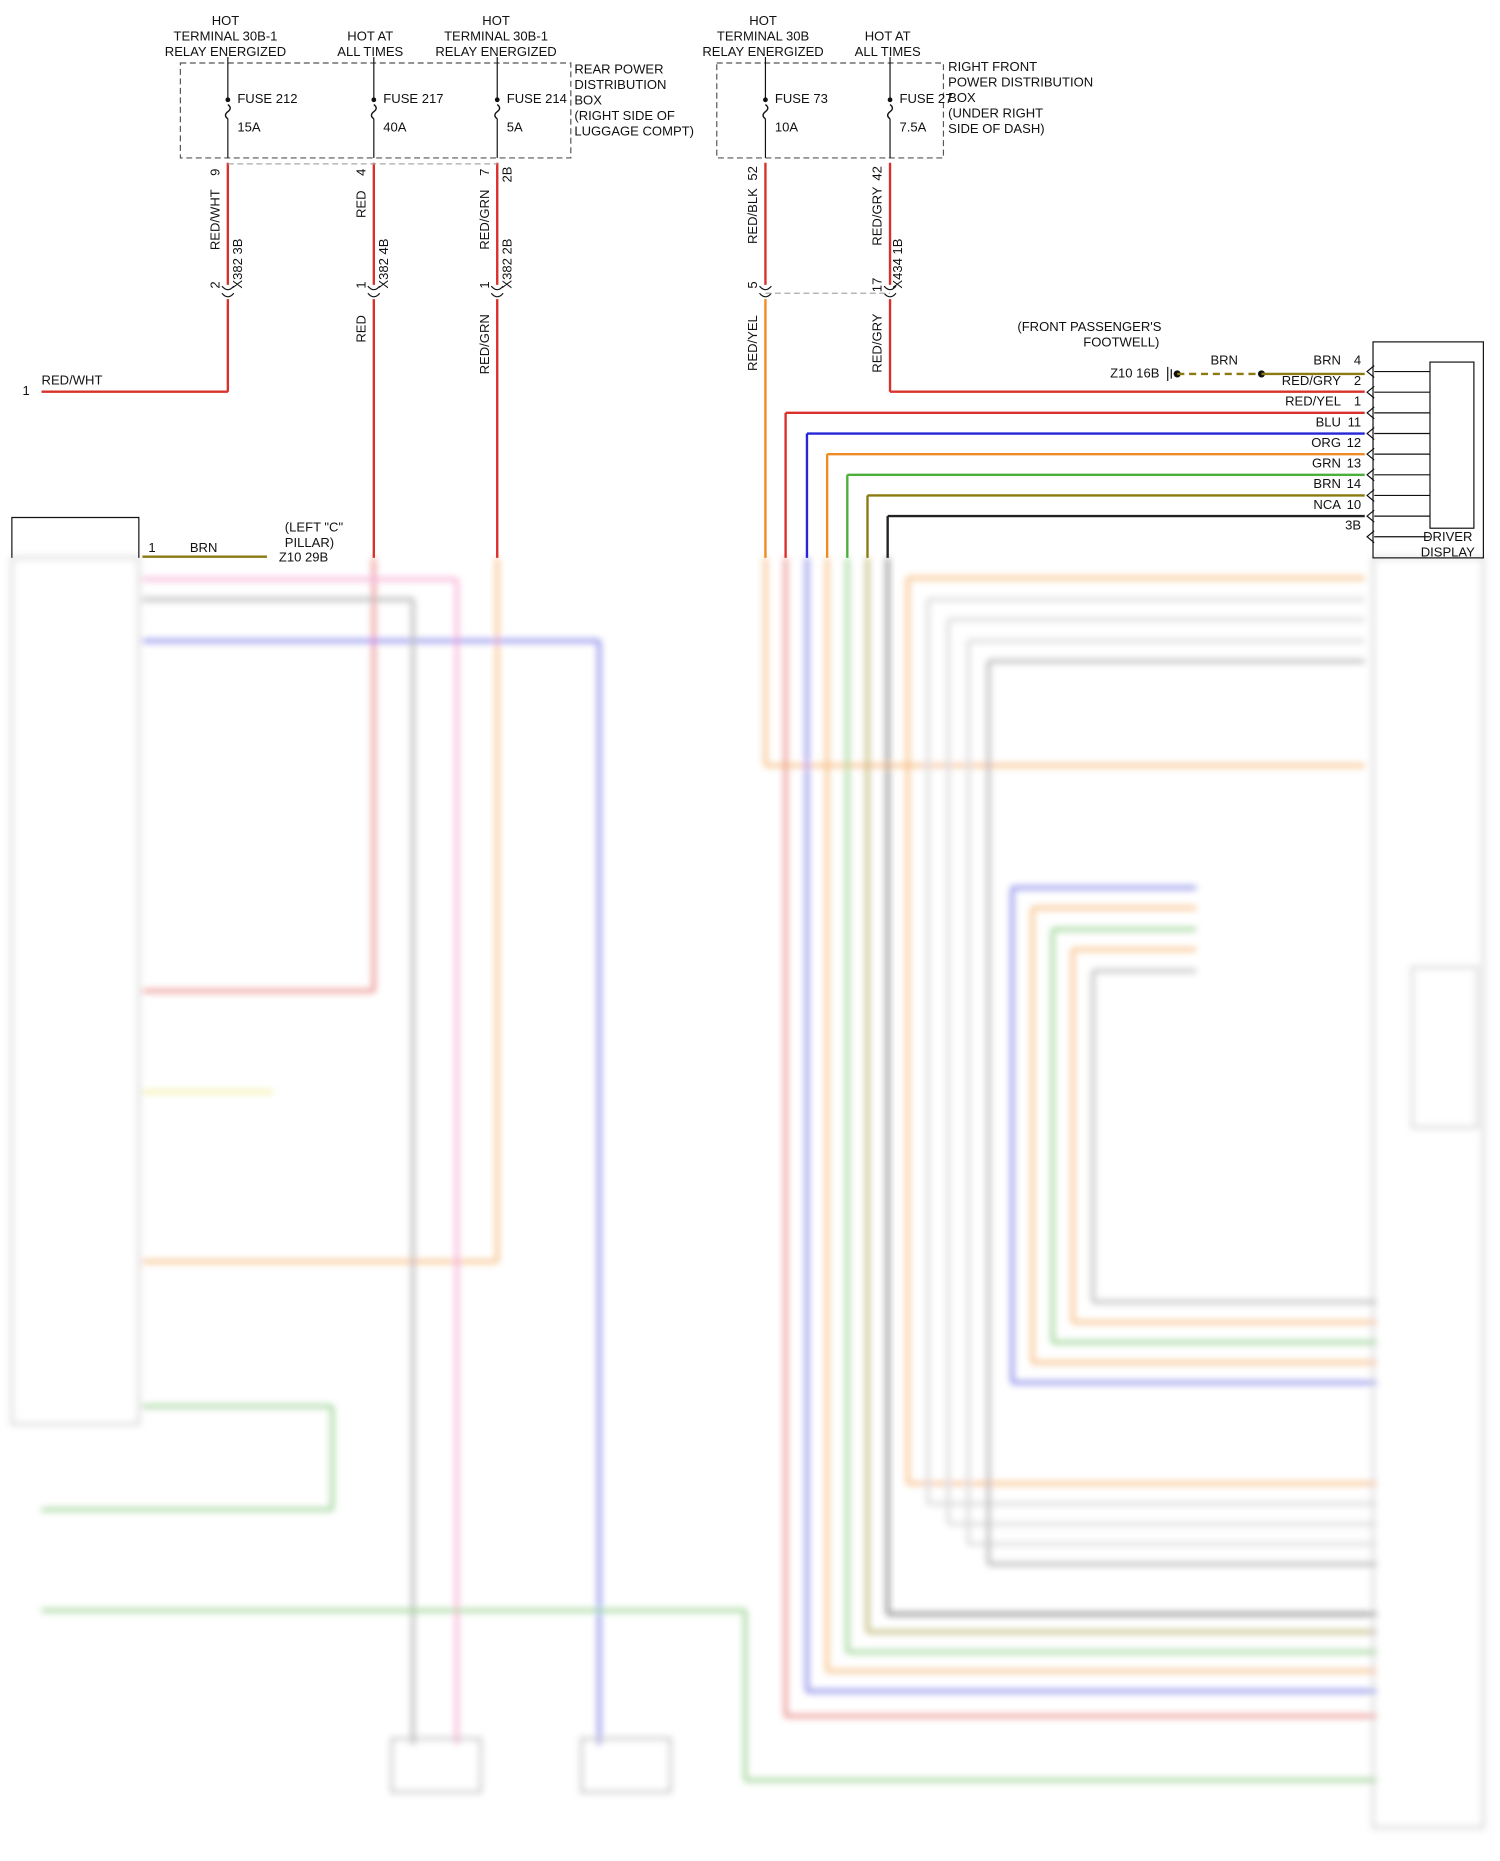 This screenshot has height=1861, width=1500. Describe the element at coordinates (1169, 374) in the screenshot. I see `ground-symbol` at that location.